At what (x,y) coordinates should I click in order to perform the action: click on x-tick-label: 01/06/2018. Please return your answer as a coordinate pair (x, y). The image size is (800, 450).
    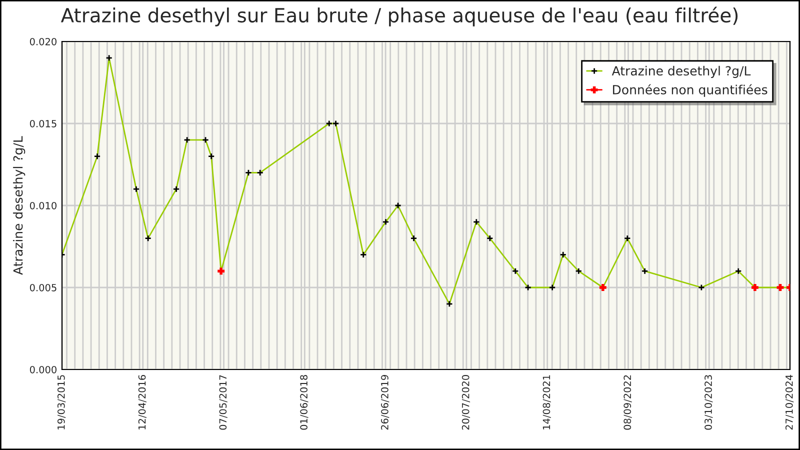
    Looking at the image, I should click on (304, 402).